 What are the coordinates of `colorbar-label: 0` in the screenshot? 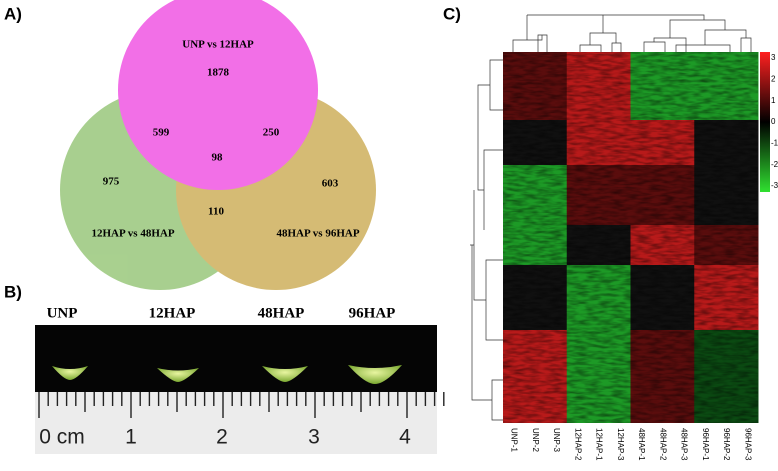 It's located at (773, 121).